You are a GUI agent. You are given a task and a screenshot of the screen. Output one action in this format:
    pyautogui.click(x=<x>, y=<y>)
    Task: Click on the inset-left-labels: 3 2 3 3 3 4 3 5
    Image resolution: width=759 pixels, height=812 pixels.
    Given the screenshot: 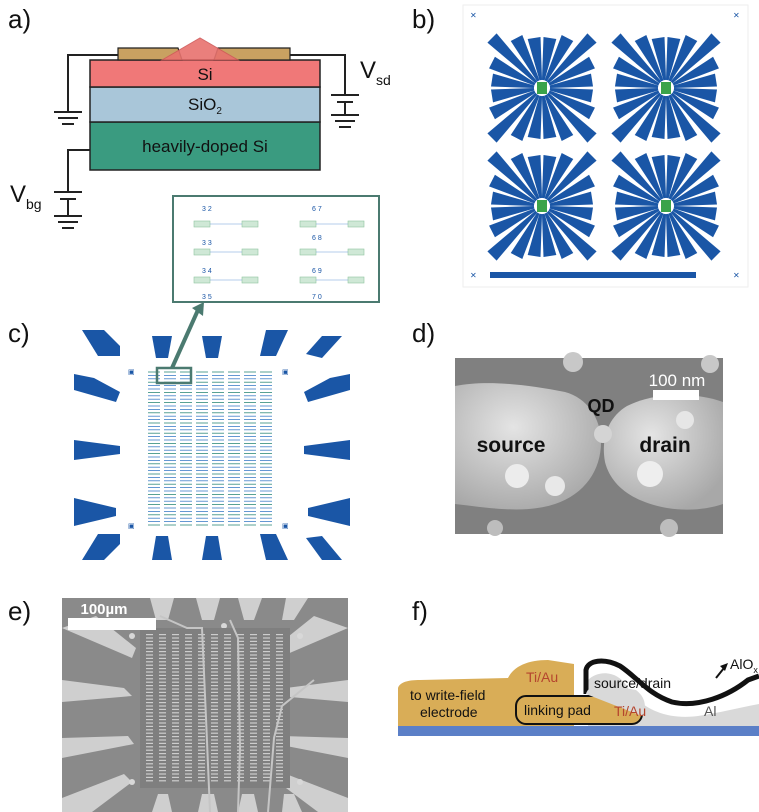 What is the action you would take?
    pyautogui.click(x=207, y=253)
    